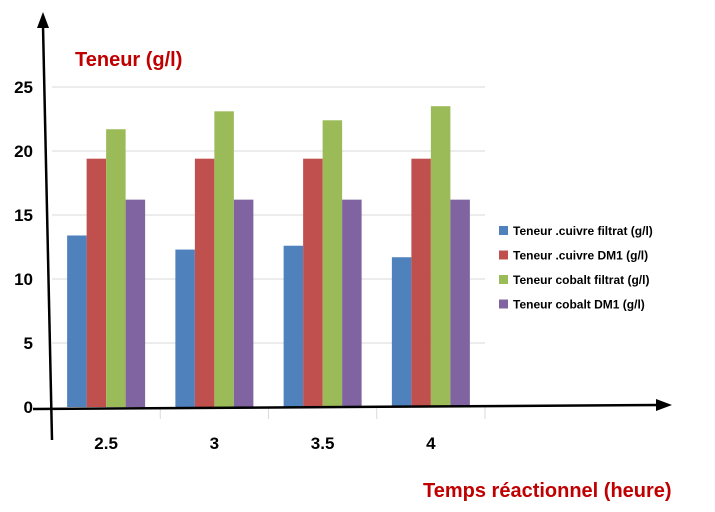 The height and width of the screenshot is (512, 715). Describe the element at coordinates (43, 20) in the screenshot. I see `y-axis-arrow` at that location.